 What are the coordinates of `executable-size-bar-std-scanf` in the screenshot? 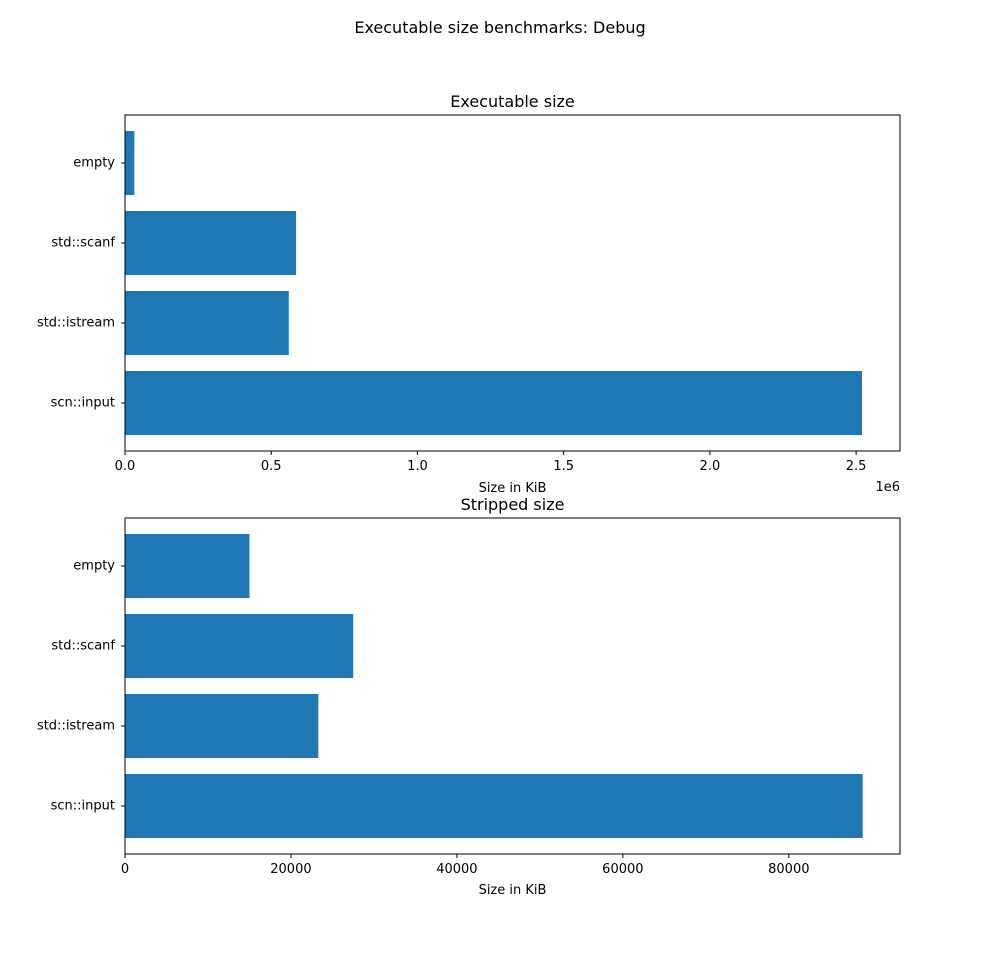 It's located at (211, 243).